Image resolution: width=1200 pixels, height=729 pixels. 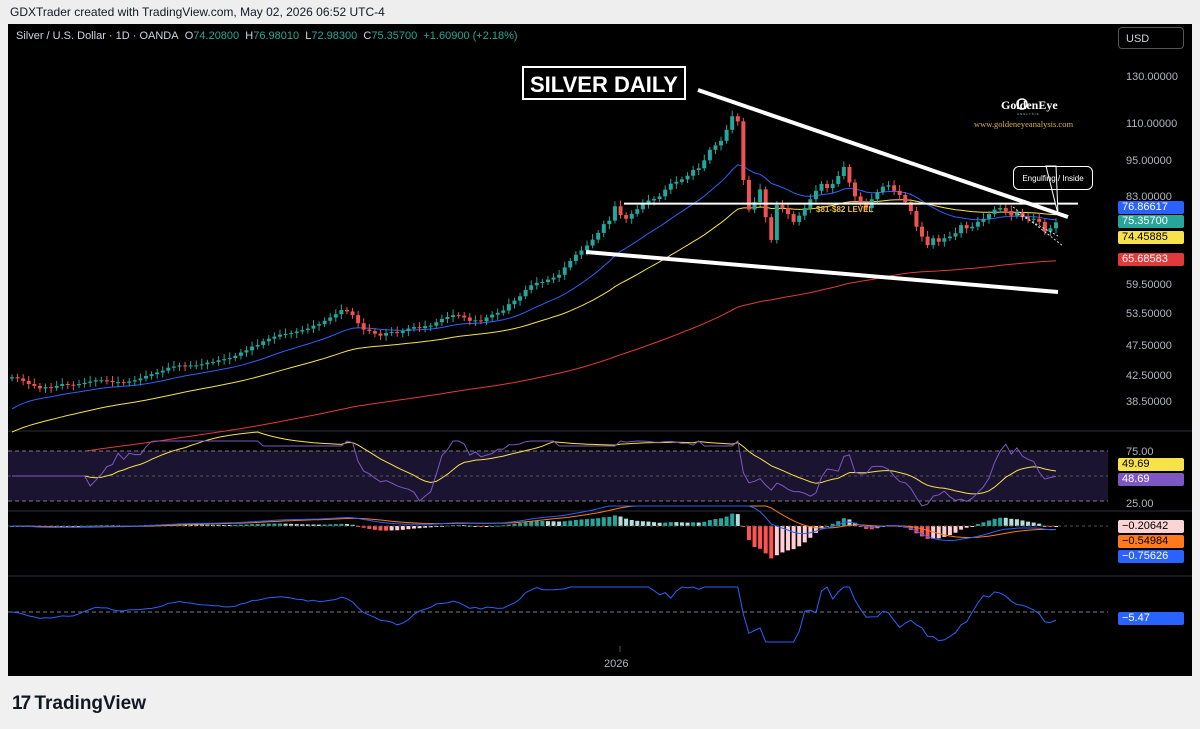 I want to click on tradingview-logo-icon: 17, so click(x=21, y=703).